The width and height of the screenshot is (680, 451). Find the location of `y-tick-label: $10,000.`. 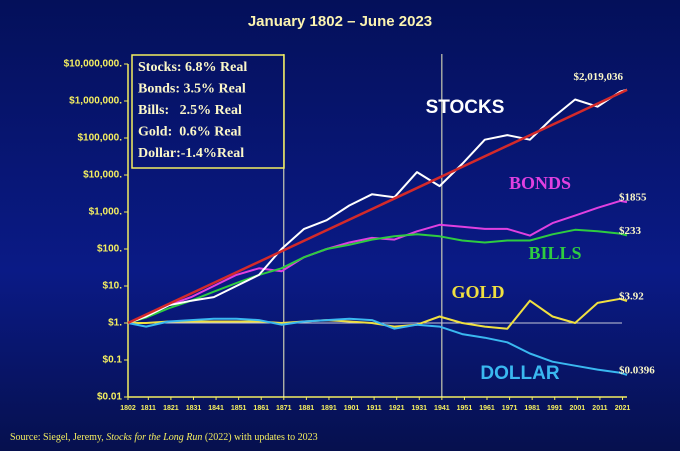

y-tick-label: $10,000. is located at coordinates (102, 175).